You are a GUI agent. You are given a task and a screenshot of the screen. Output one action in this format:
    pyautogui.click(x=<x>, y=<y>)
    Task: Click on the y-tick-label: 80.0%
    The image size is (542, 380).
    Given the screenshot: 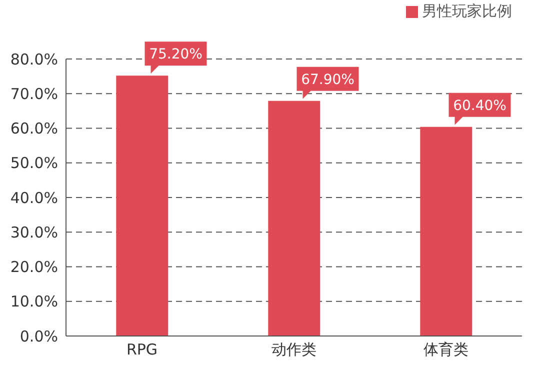 What is the action you would take?
    pyautogui.click(x=34, y=59)
    